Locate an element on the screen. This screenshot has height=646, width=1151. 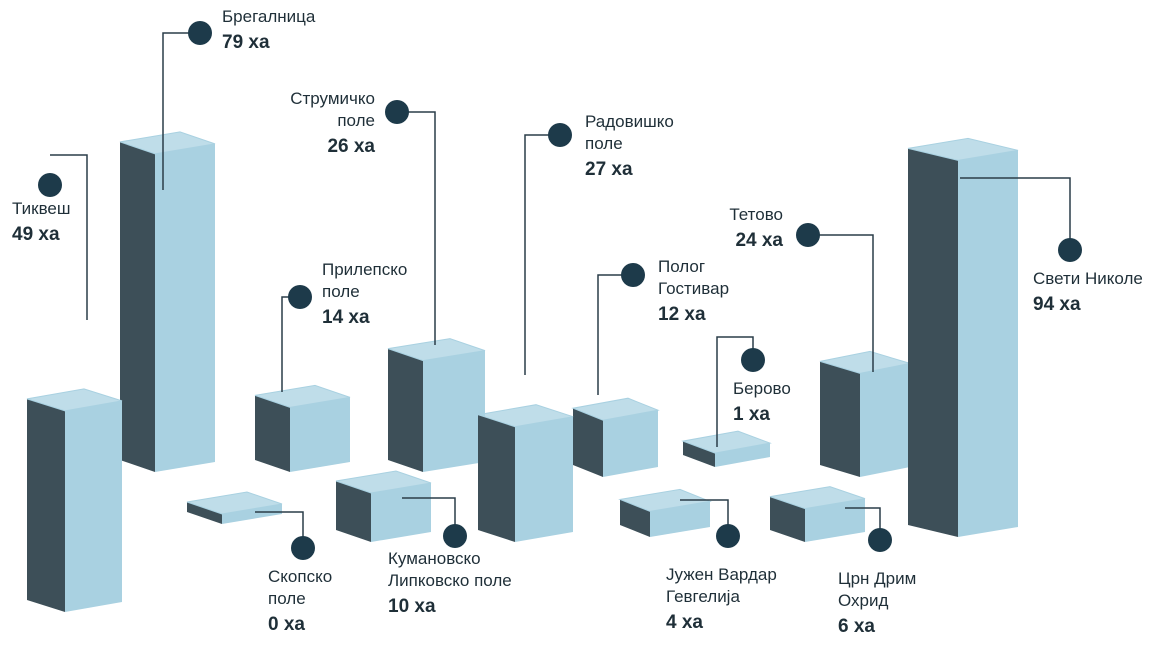
region-label: Полог Гостивар 12 ха is located at coordinates (693, 291).